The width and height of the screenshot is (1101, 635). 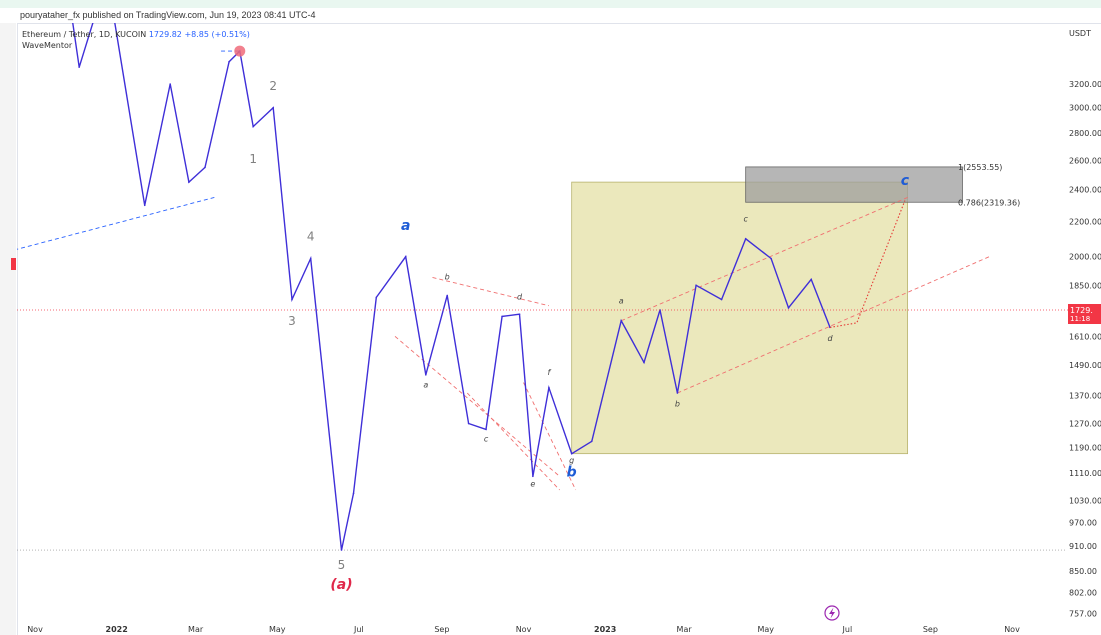 What do you see at coordinates (1085, 257) in the screenshot?
I see `y-tick-label-6: 2000.00` at bounding box center [1085, 257].